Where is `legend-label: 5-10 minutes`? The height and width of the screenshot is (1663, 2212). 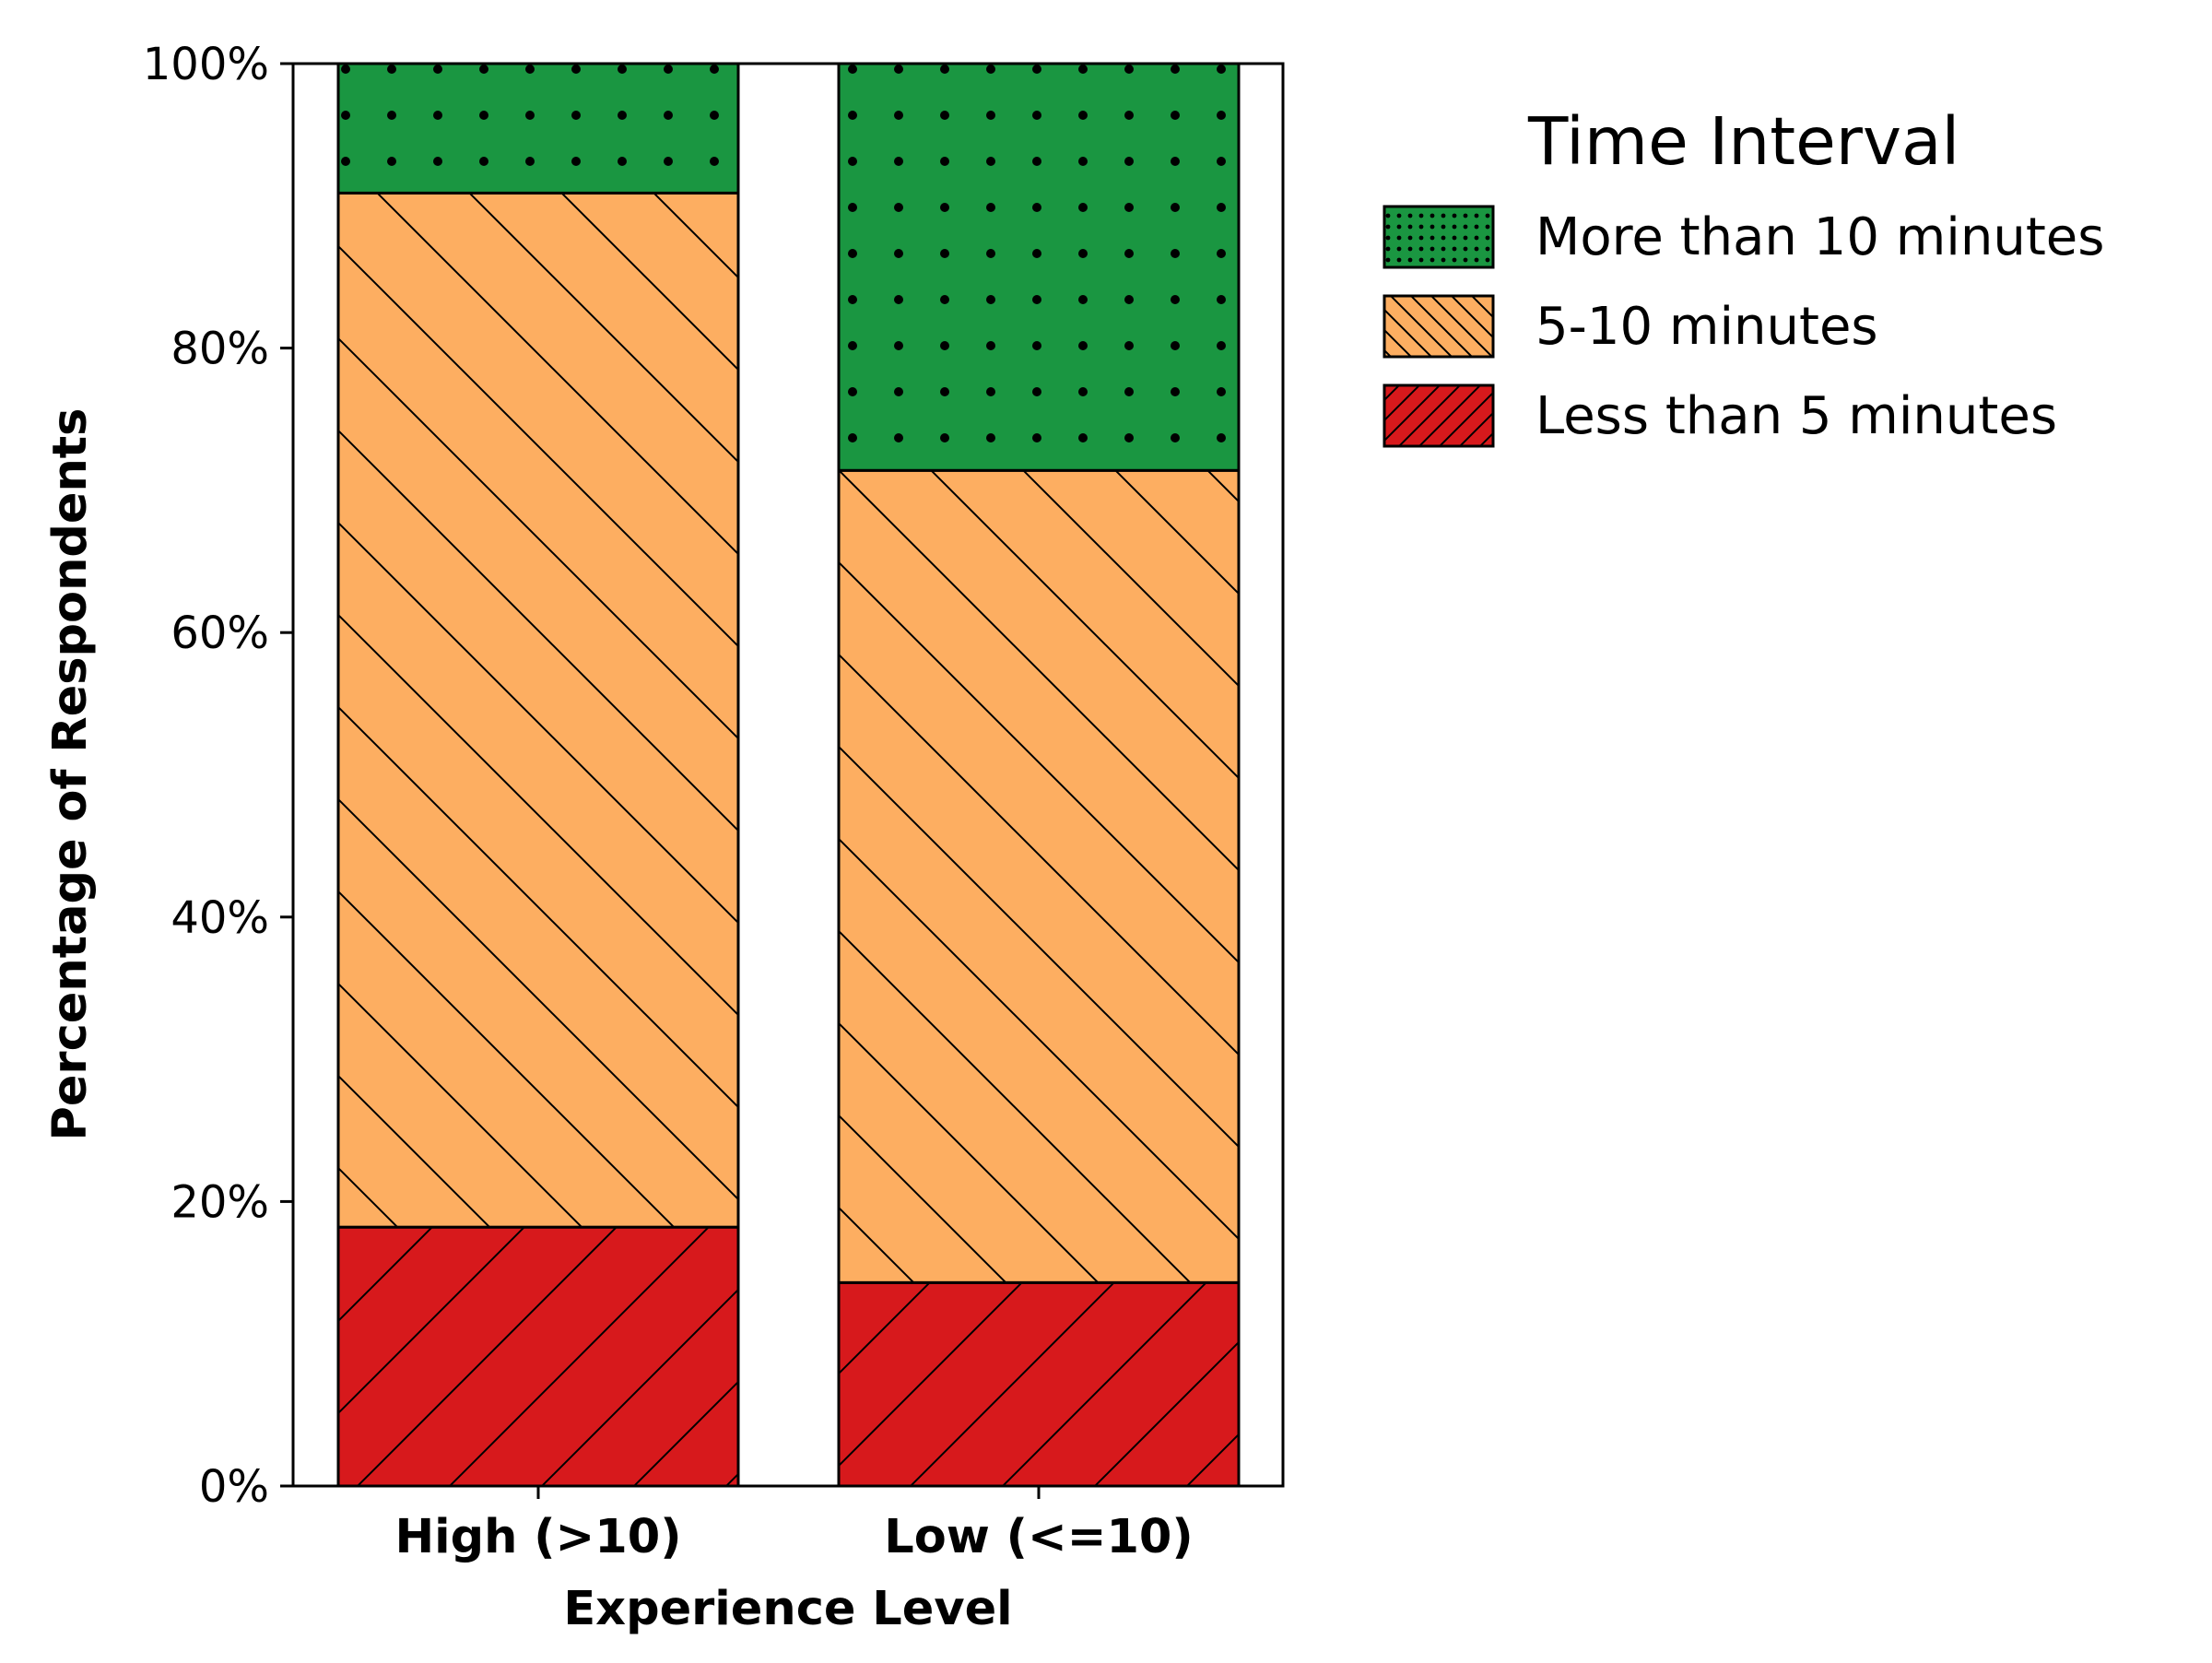 legend-label: 5-10 minutes is located at coordinates (1706, 327).